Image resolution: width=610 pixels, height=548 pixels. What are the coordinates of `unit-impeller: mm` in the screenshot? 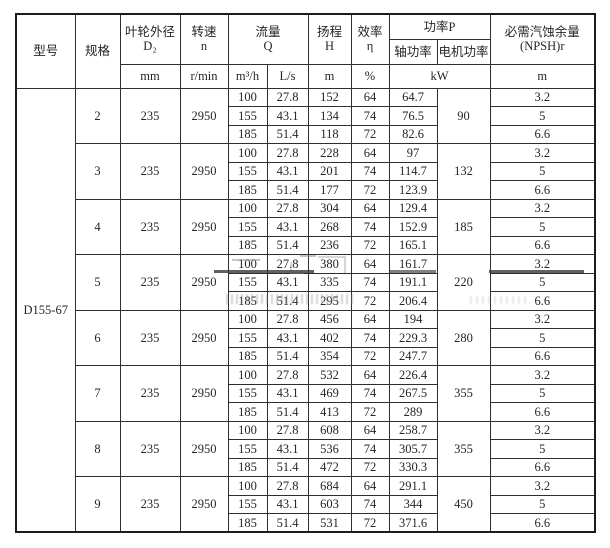 It's located at (150, 76).